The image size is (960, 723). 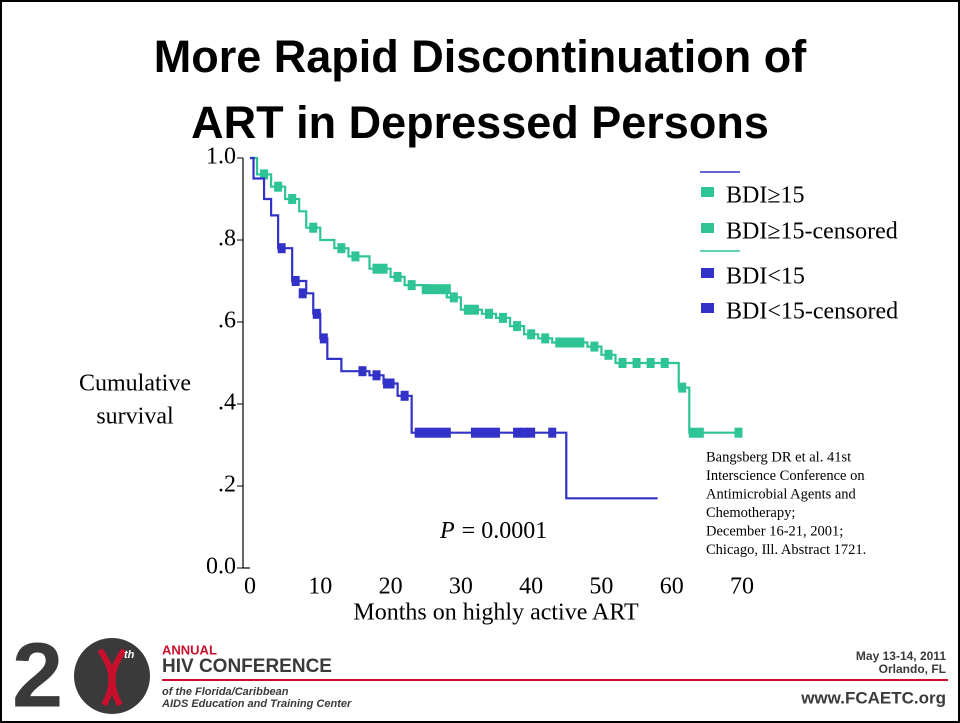 What do you see at coordinates (765, 277) in the screenshot?
I see `legend-label: BDI<15` at bounding box center [765, 277].